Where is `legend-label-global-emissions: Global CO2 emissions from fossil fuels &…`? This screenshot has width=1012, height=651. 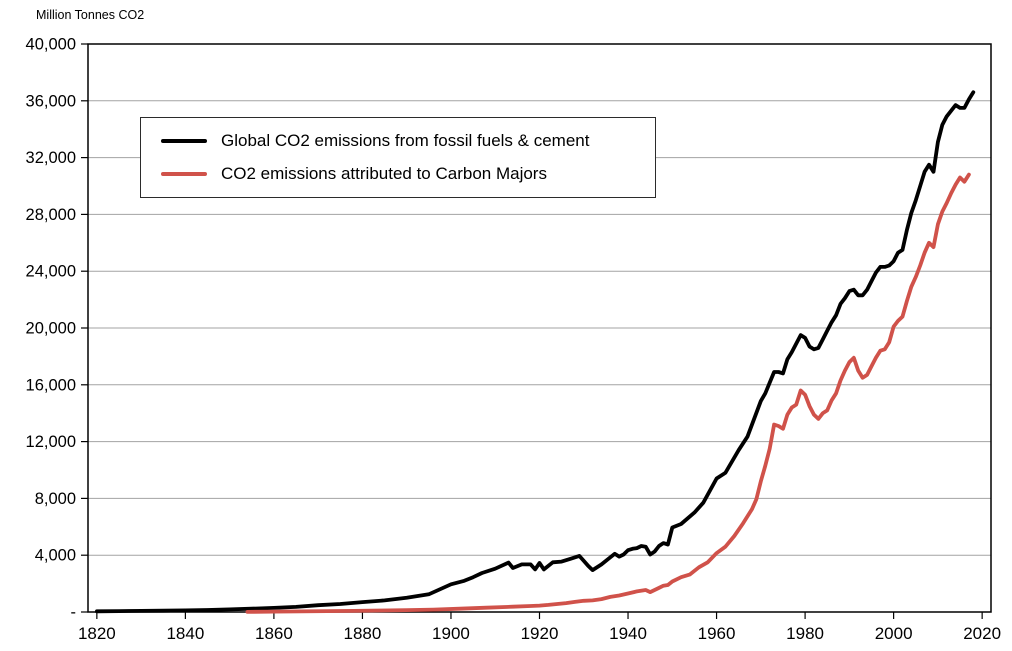
legend-label-global-emissions: Global CO2 emissions from fossil fuels &… is located at coordinates (405, 140).